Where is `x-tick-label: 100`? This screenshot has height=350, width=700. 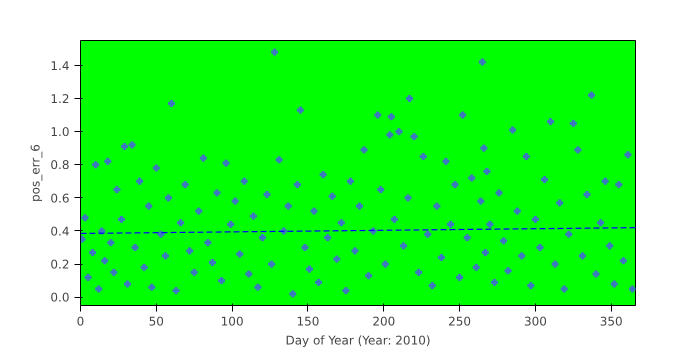
x-tick-label: 100 is located at coordinates (232, 321).